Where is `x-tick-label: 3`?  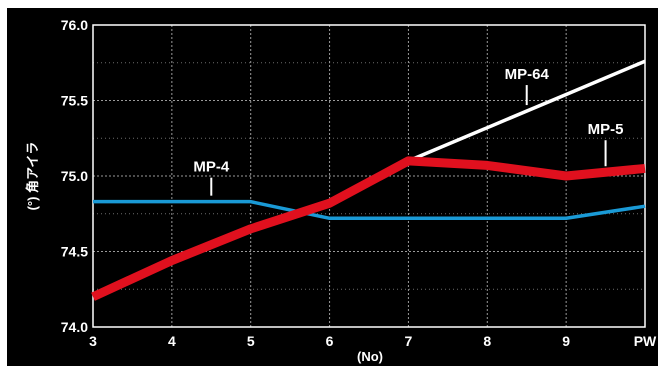 x-tick-label: 3 is located at coordinates (93, 341).